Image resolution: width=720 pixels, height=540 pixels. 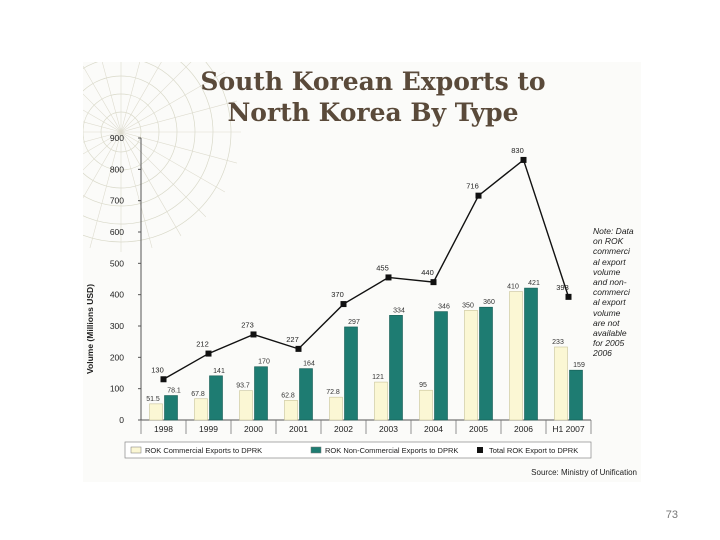 What do you see at coordinates (444, 307) in the screenshot?
I see `non-commercial-data-label: 346` at bounding box center [444, 307].